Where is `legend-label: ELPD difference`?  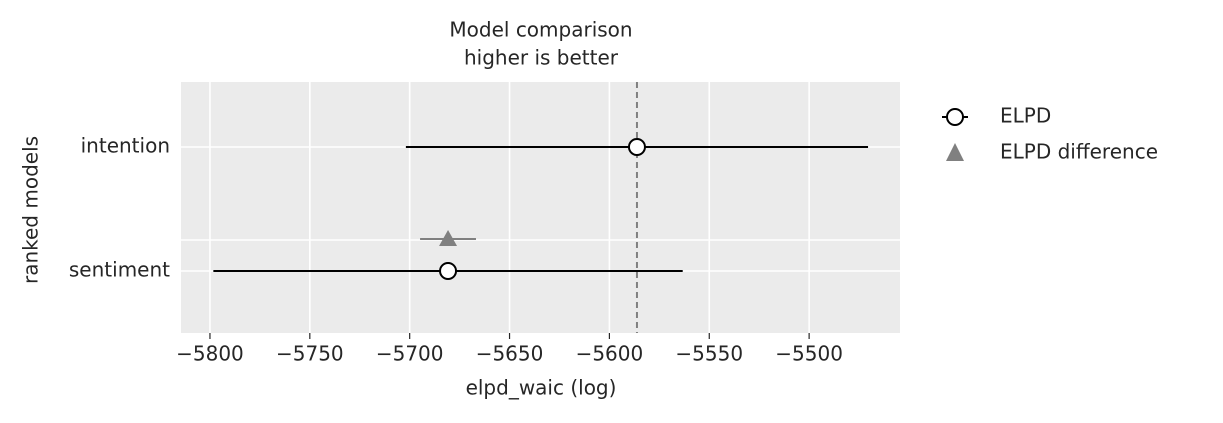
legend-label: ELPD difference is located at coordinates (1079, 152).